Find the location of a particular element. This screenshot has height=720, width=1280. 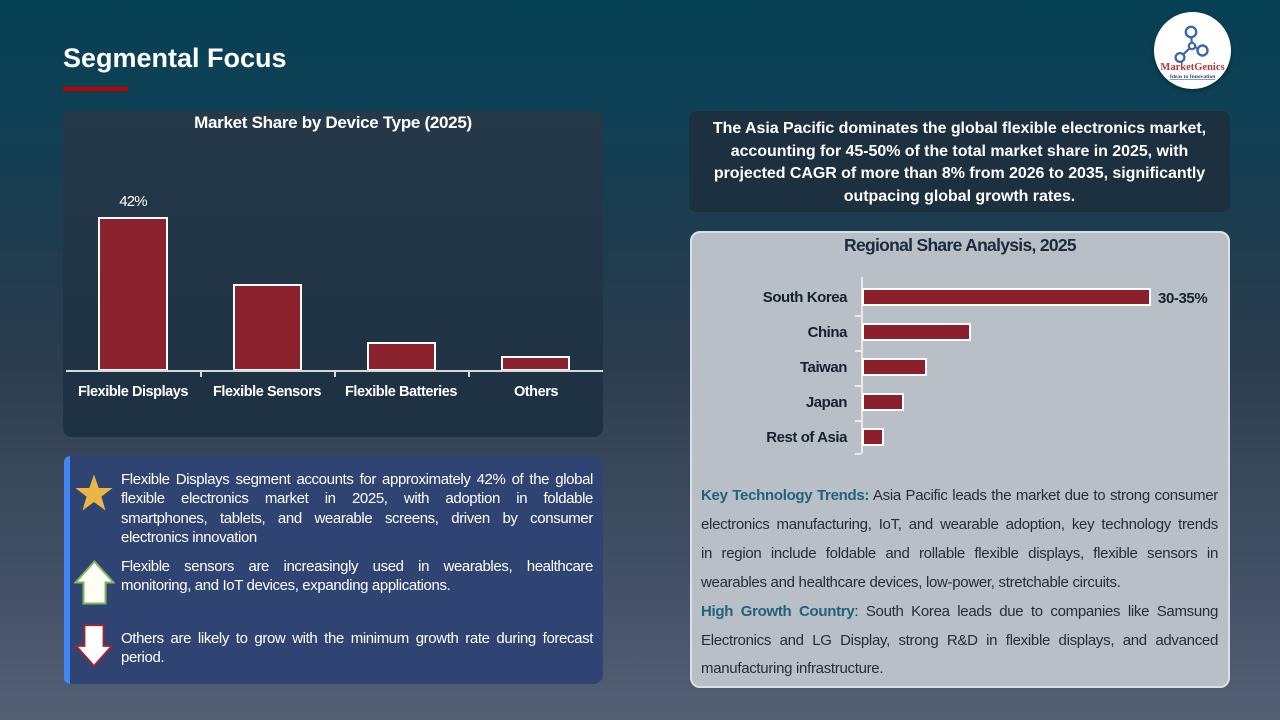

svg-text: MarketGenics is located at coordinates (1192, 67).